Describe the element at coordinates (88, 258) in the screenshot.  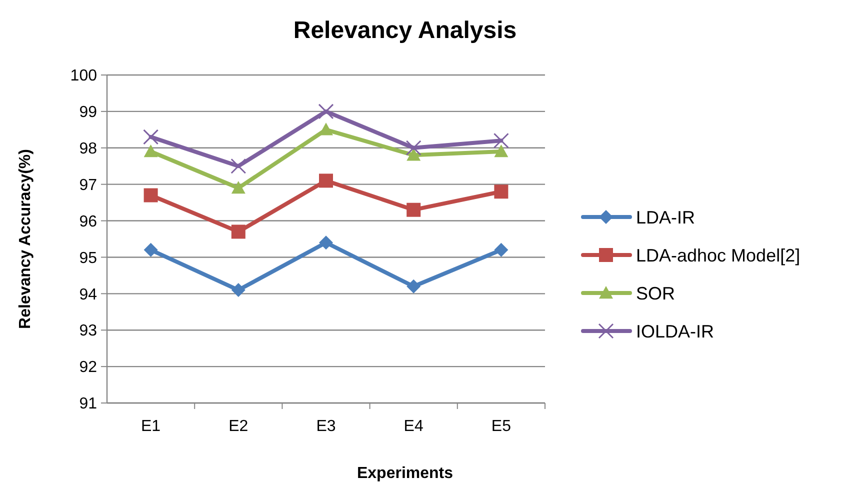
I see `y-tick-label: 95` at that location.